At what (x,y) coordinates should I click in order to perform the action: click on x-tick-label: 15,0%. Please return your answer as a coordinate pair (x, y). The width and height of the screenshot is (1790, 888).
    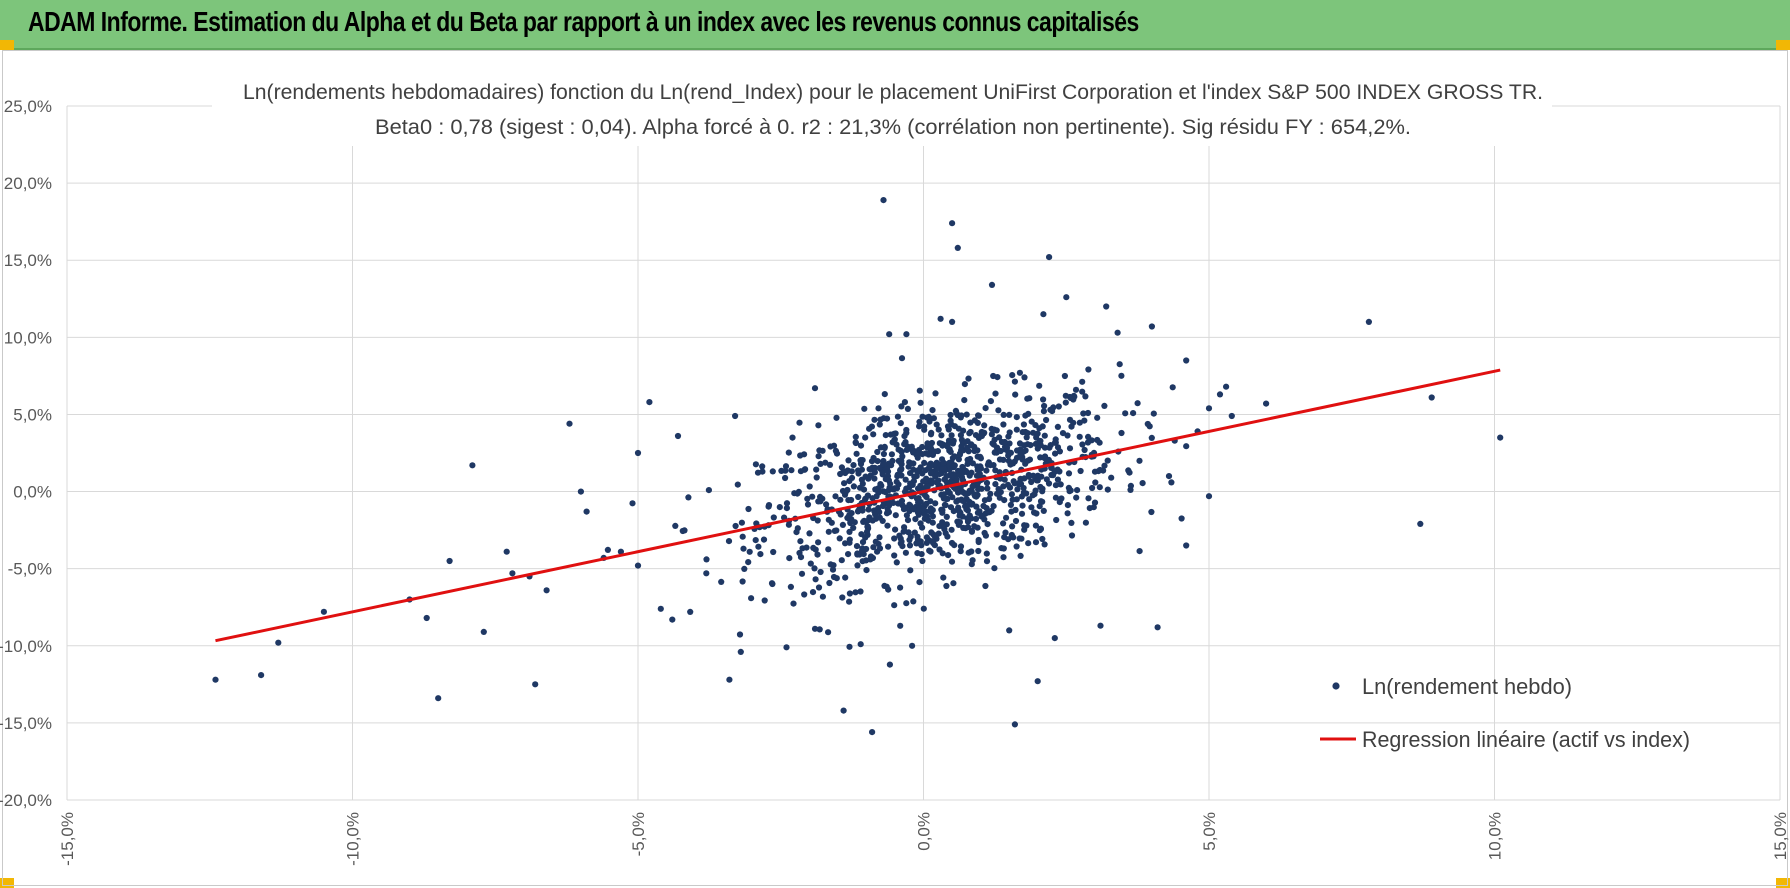
    Looking at the image, I should click on (1780, 836).